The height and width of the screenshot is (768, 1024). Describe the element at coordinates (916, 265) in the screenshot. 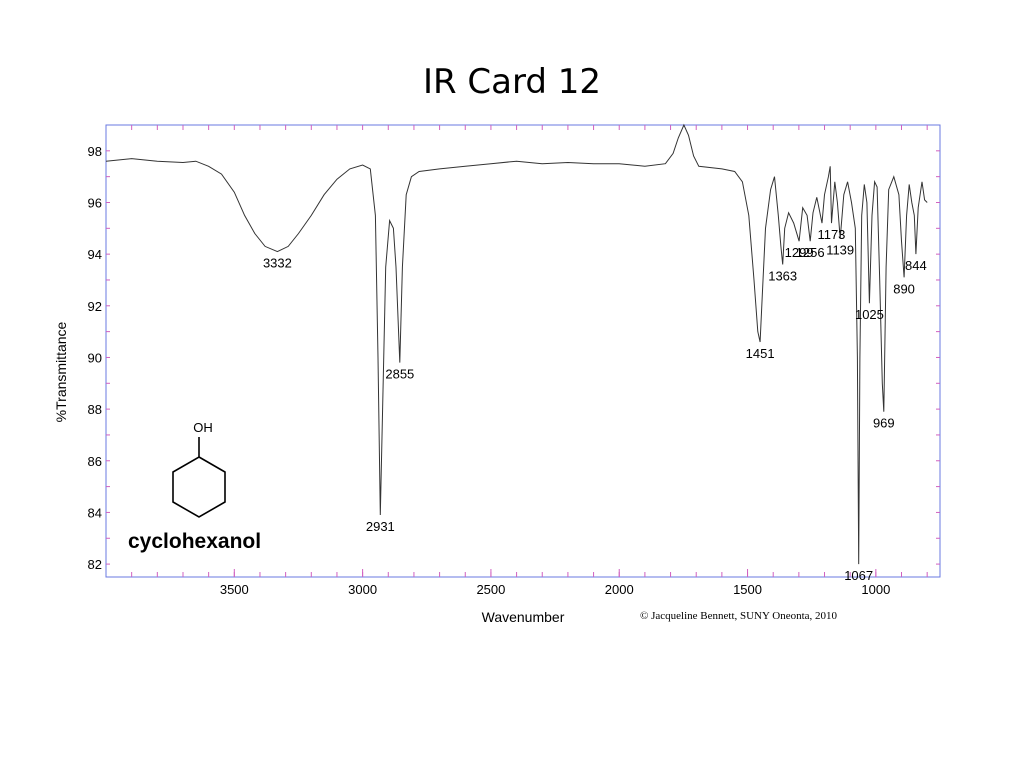

I see `peak-label: 844` at that location.